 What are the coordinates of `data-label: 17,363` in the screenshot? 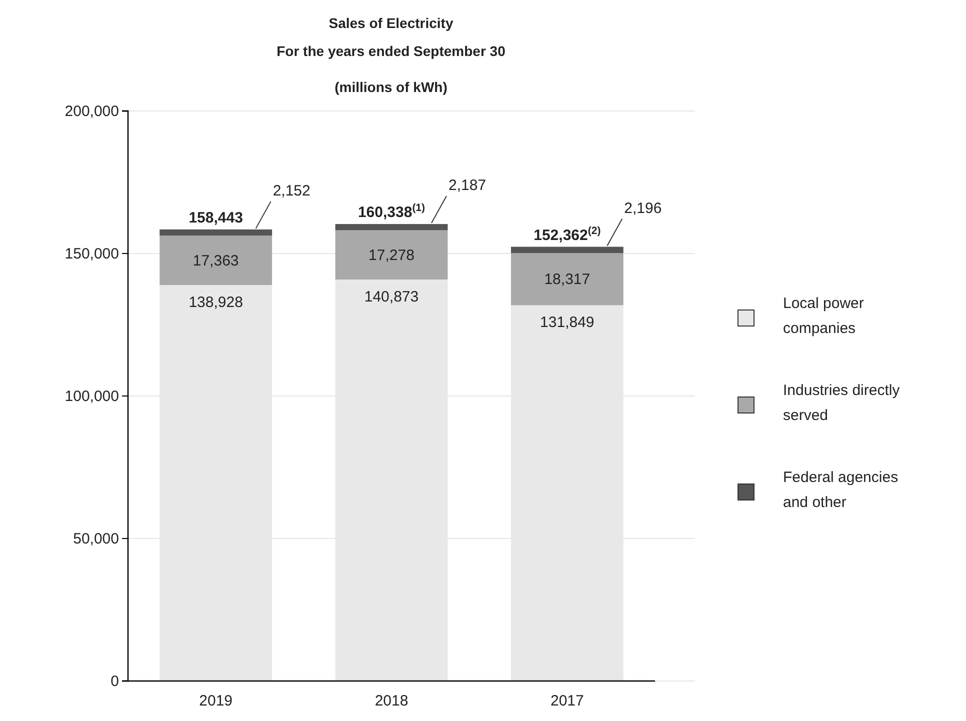 It's located at (215, 261).